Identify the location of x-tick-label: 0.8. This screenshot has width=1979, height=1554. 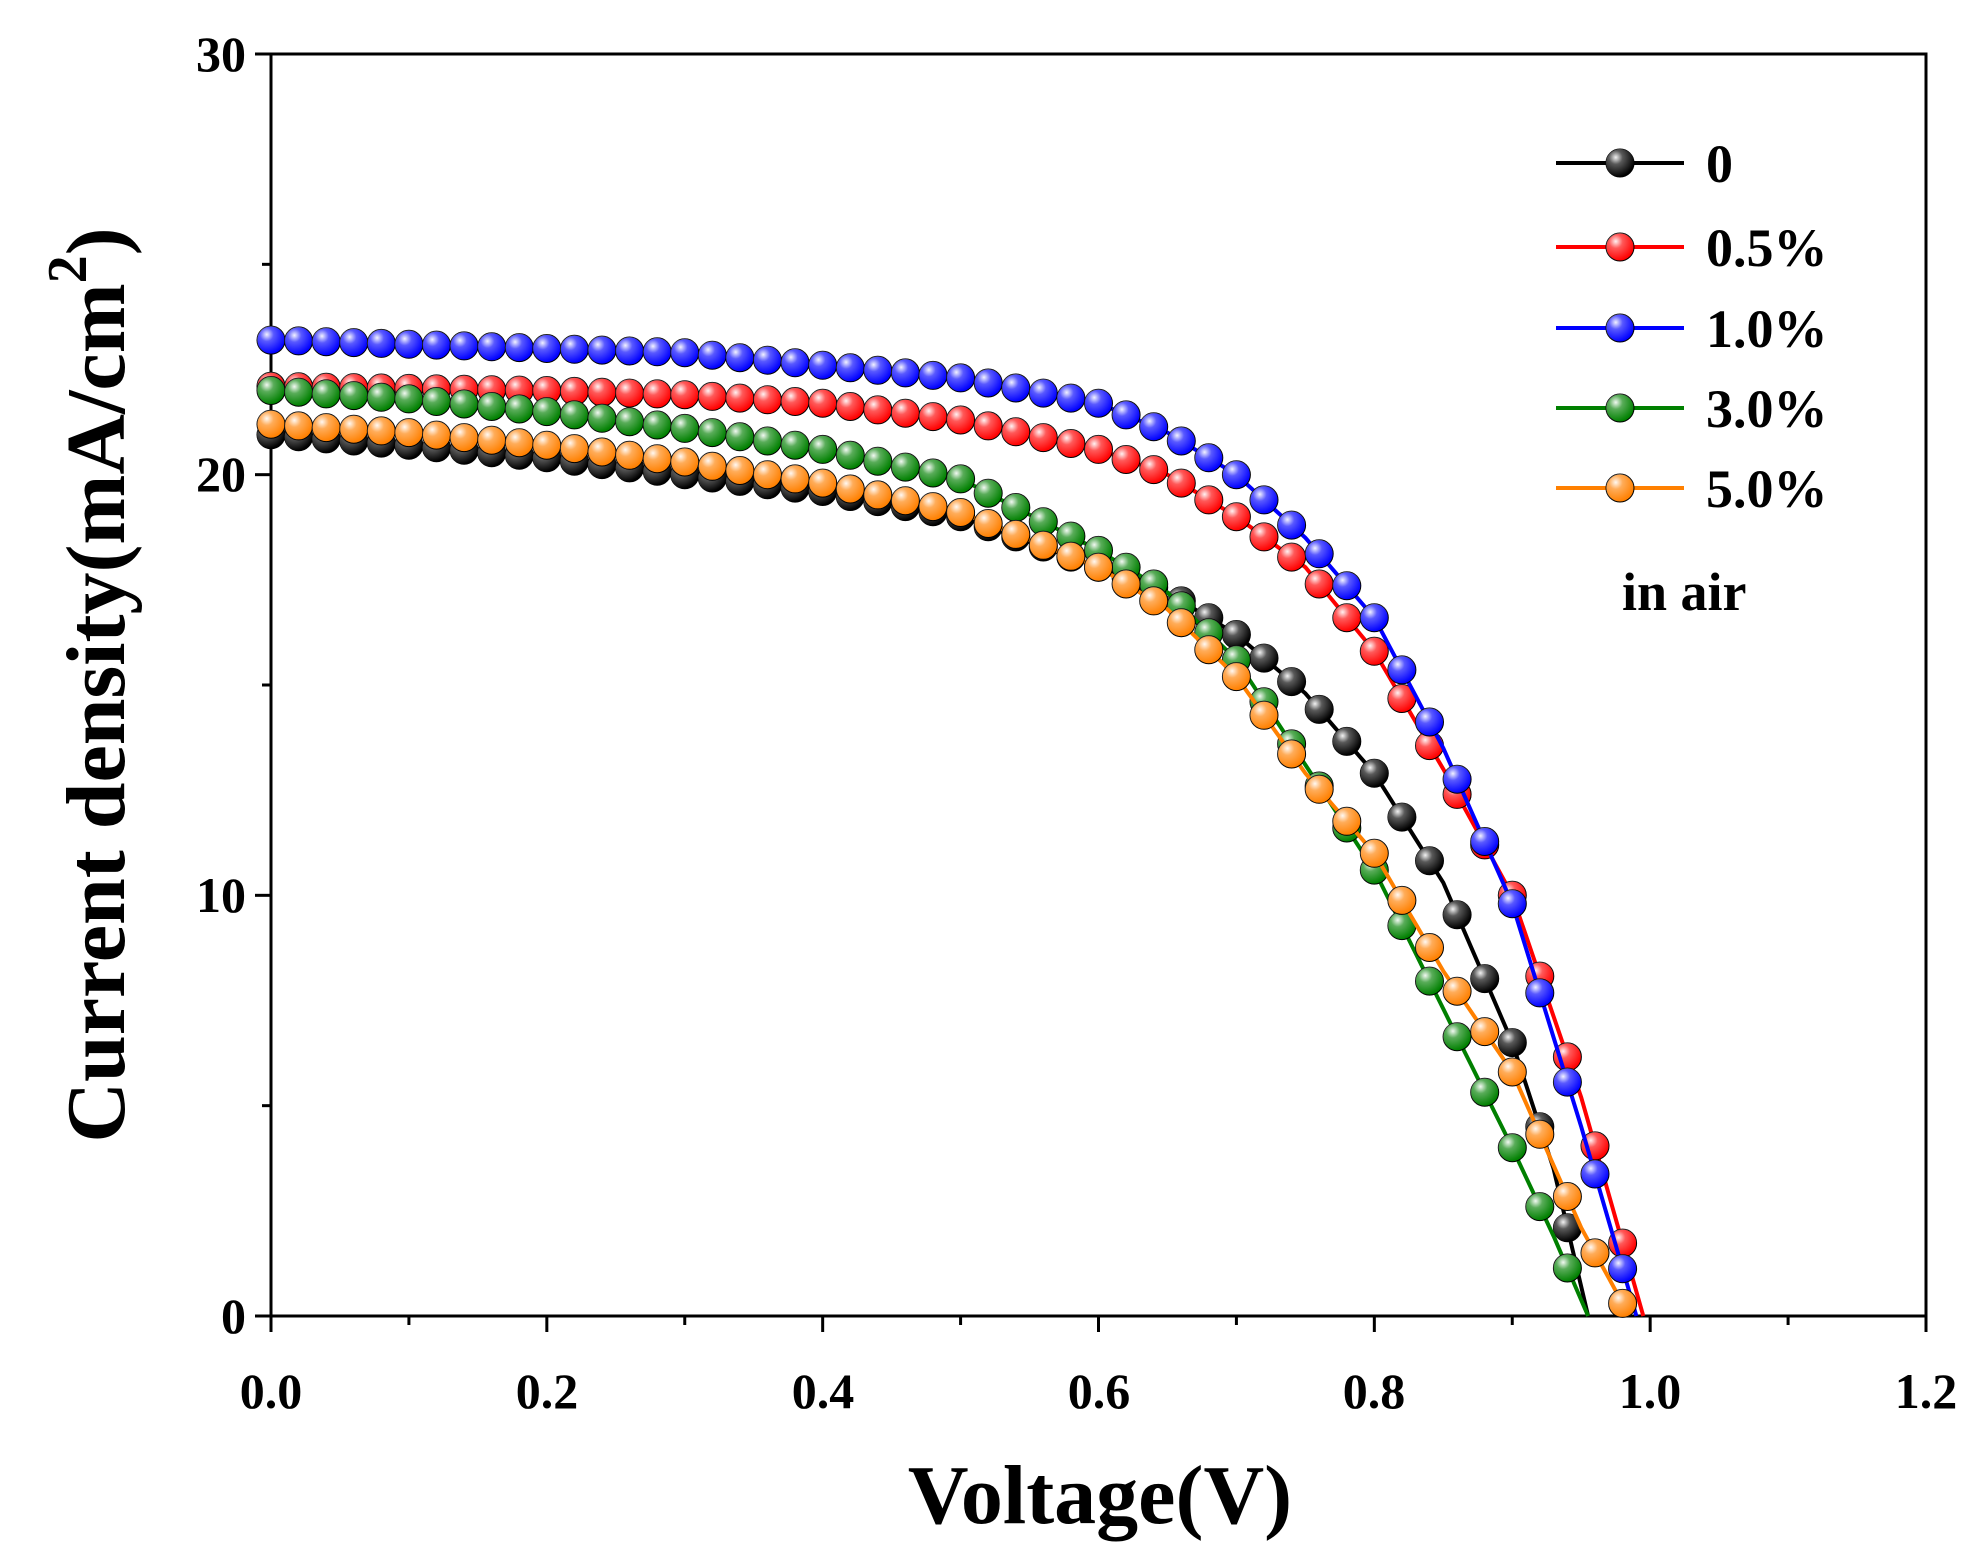
(1374, 1391).